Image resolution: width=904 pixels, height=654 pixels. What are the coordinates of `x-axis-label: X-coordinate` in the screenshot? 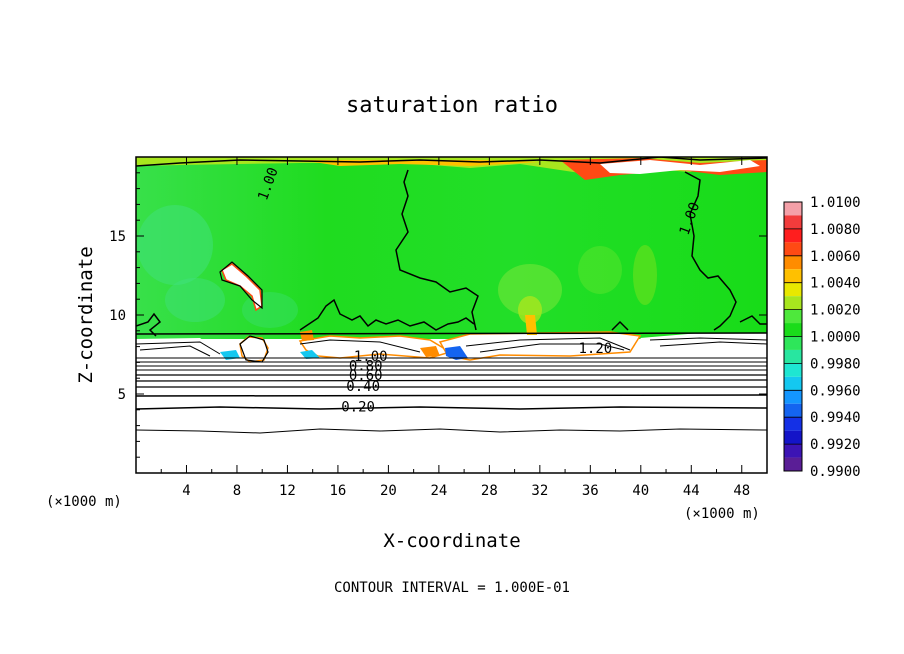 It's located at (451, 541).